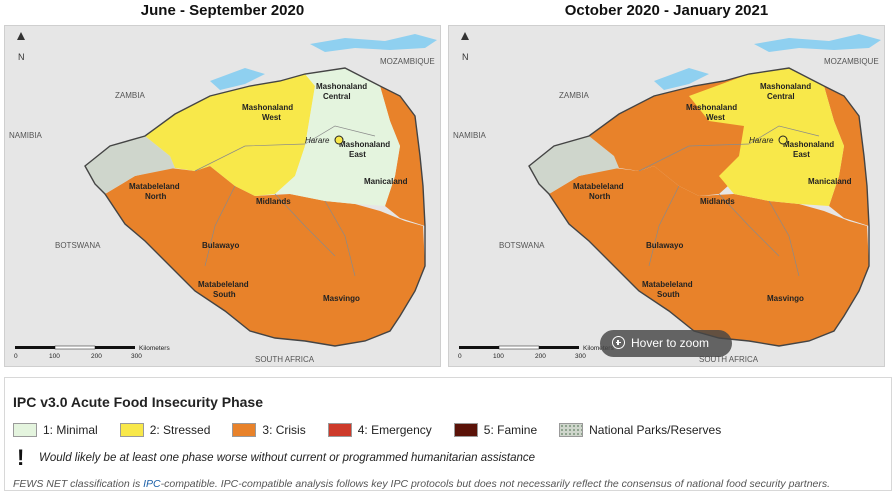 The image size is (896, 497). What do you see at coordinates (96, 356) in the screenshot?
I see `scale-tick-200: 200` at bounding box center [96, 356].